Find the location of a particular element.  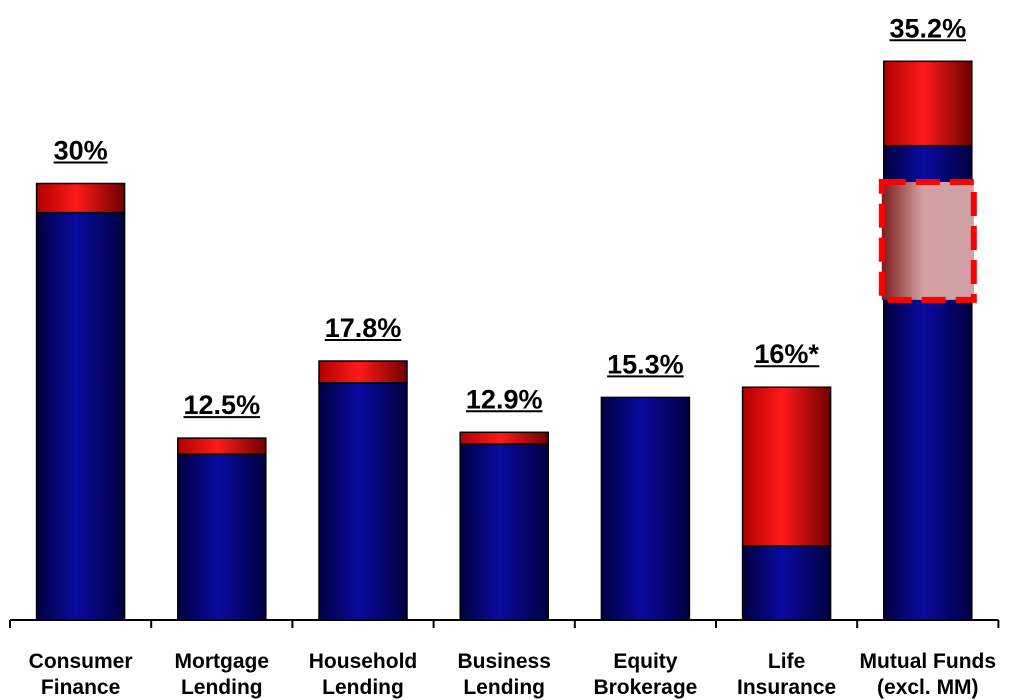

category-label: Equity is located at coordinates (645, 661).